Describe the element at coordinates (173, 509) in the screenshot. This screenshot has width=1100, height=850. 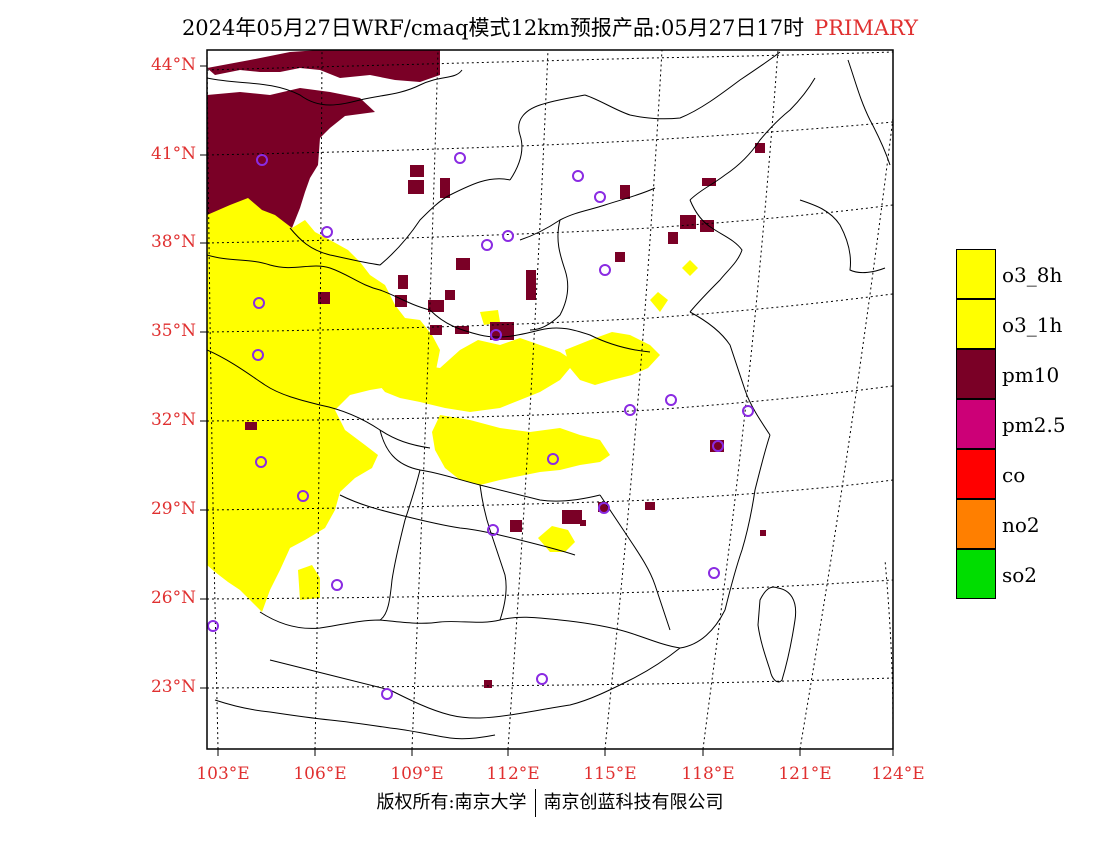
I see `lat-label-29: 29°N` at that location.